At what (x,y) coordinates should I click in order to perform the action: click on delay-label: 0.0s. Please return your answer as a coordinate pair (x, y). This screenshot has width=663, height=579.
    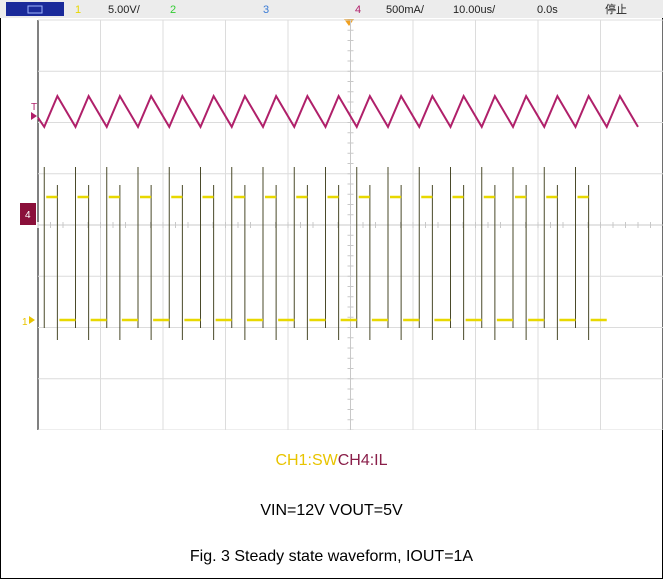
    Looking at the image, I should click on (547, 10).